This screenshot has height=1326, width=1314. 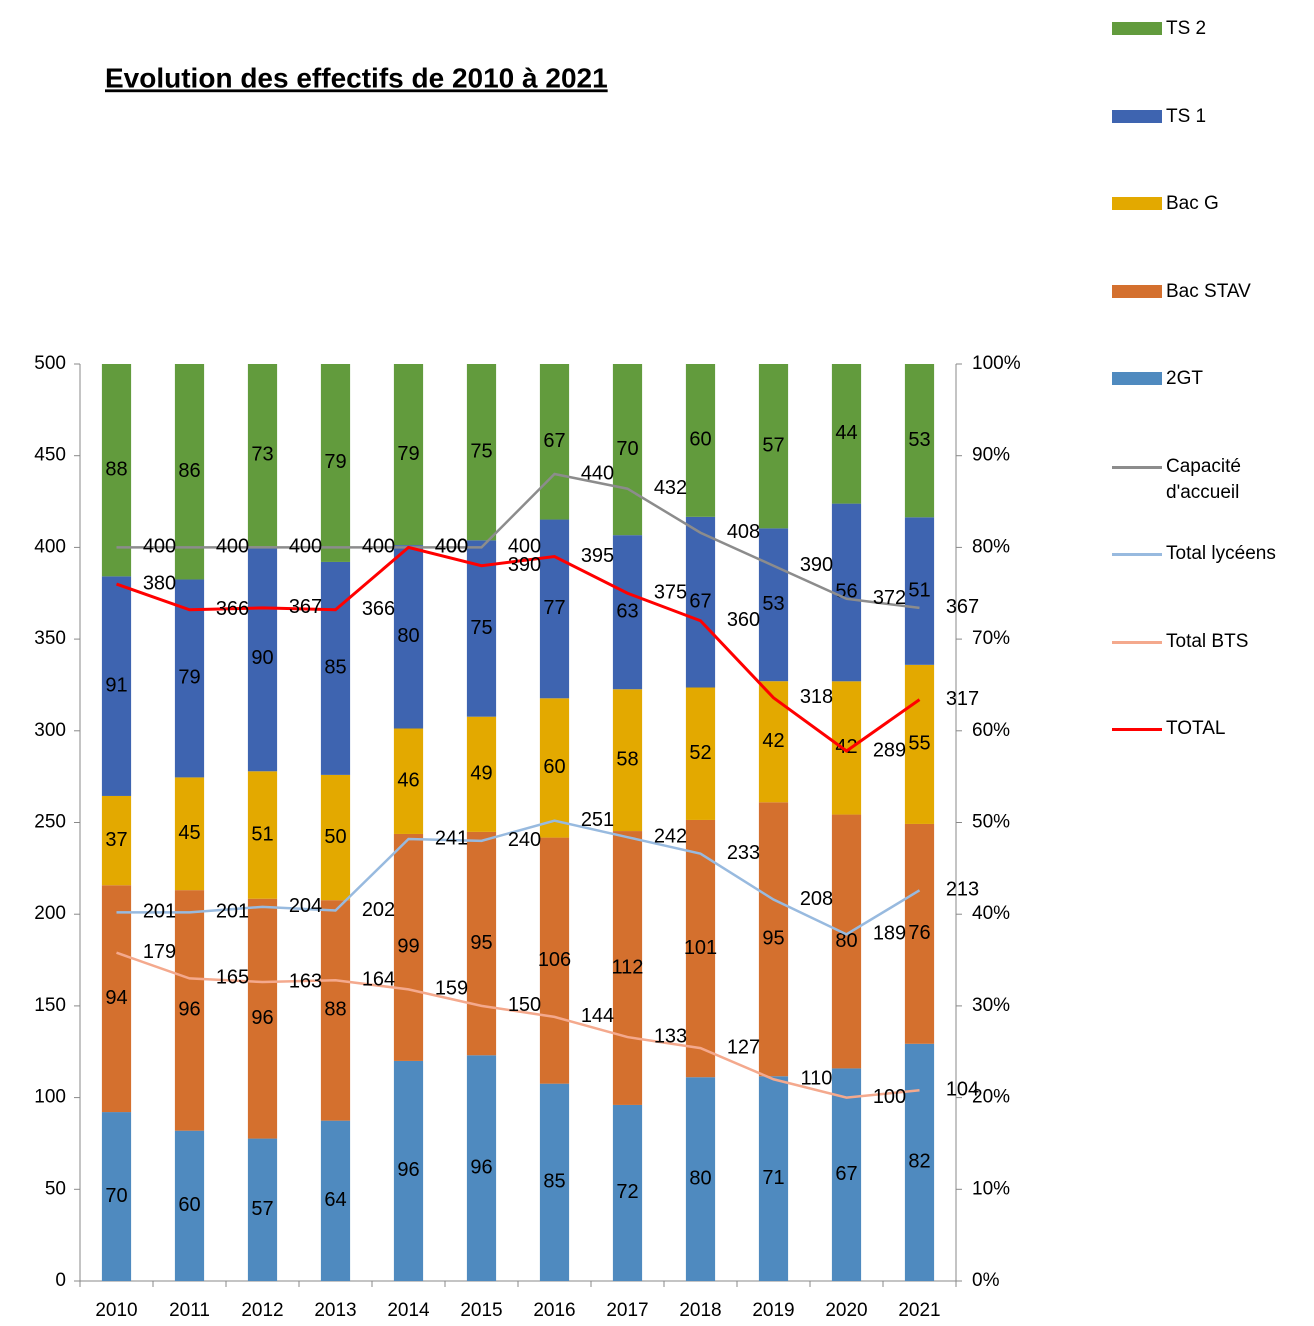 What do you see at coordinates (991, 822) in the screenshot?
I see `y2-tick-label: 50%` at bounding box center [991, 822].